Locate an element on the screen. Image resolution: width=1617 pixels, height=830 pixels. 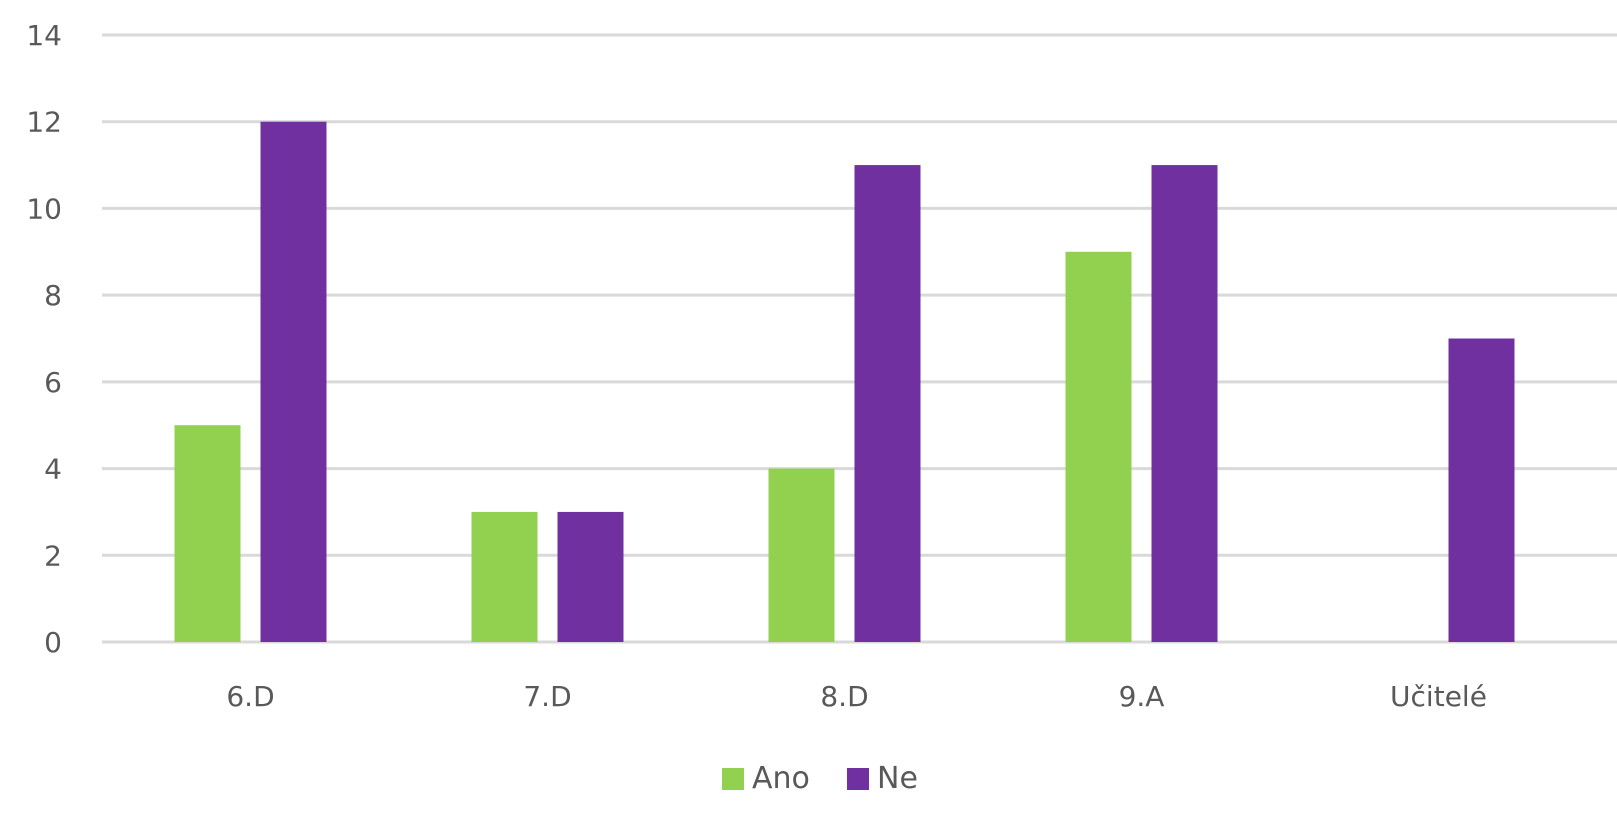
bar-ano-9.a is located at coordinates (1098, 447).